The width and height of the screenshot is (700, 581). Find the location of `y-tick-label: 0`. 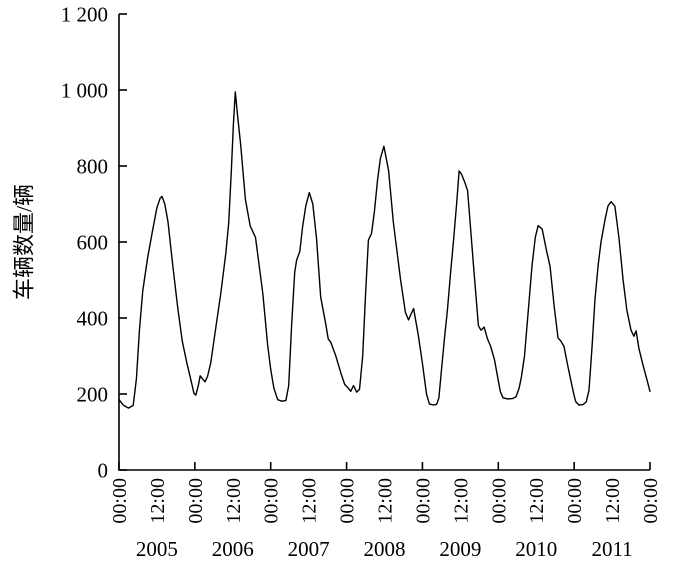

y-tick-label: 0 is located at coordinates (103, 470).